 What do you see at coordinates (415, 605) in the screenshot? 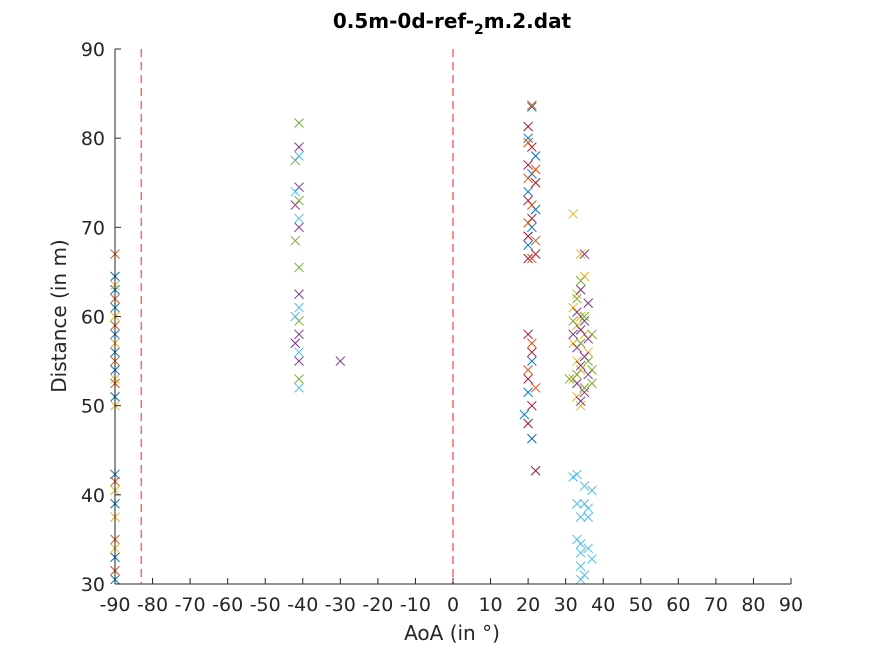
I see `x-tick-label: -10` at bounding box center [415, 605].